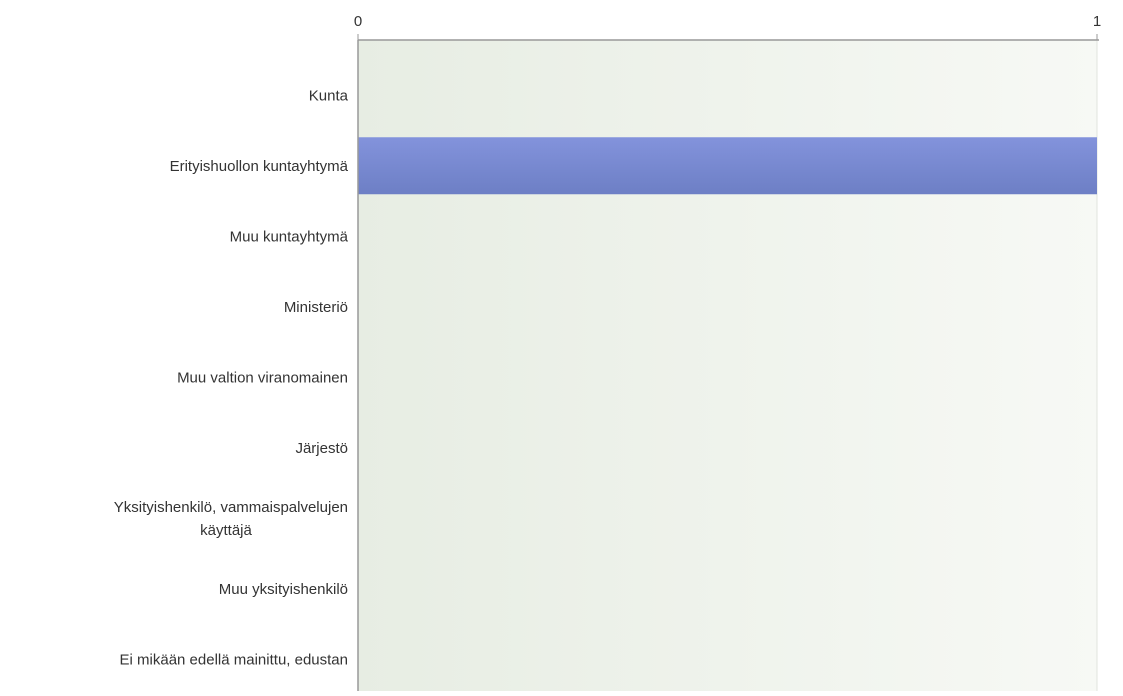 This screenshot has width=1123, height=696. Describe the element at coordinates (358, 21) in the screenshot. I see `x-tick-label: 0` at that location.